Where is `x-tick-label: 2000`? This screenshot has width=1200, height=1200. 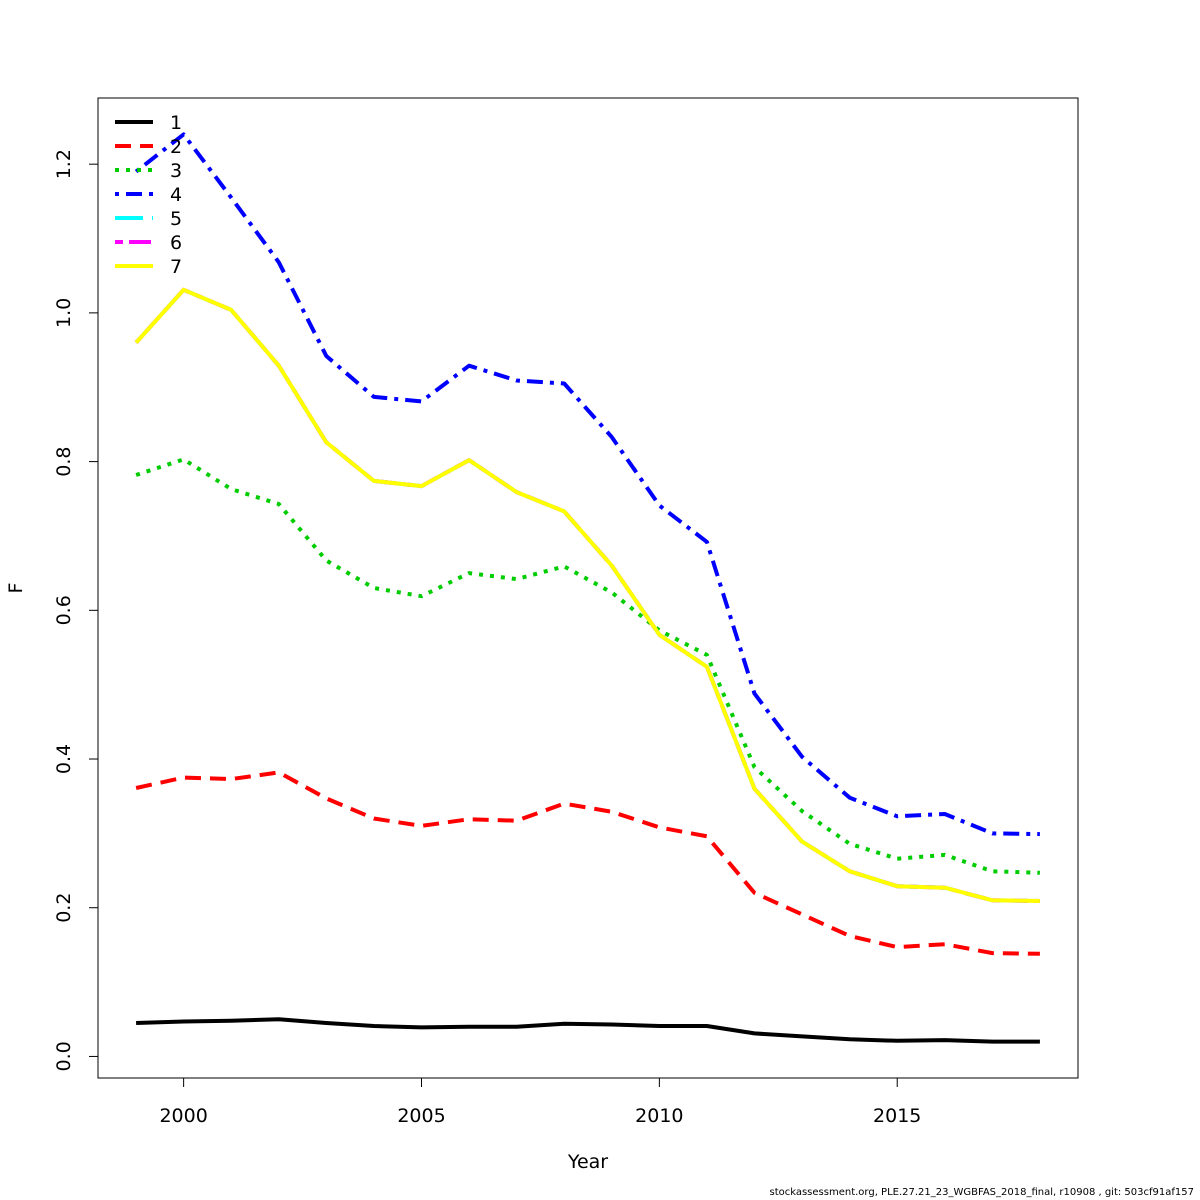 x-tick-label: 2000 is located at coordinates (183, 1116).